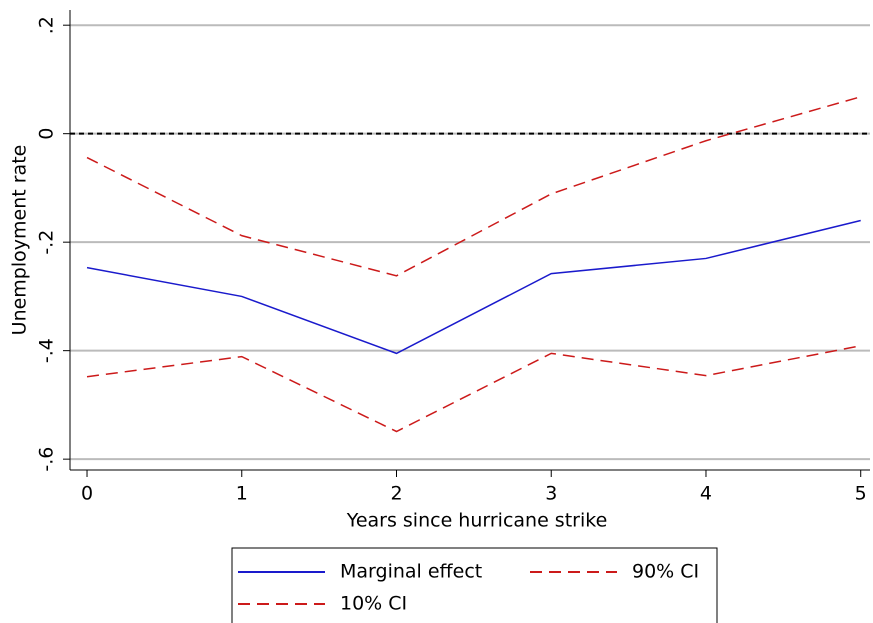  I want to click on y-tick-label: .2, so click(47, 25).